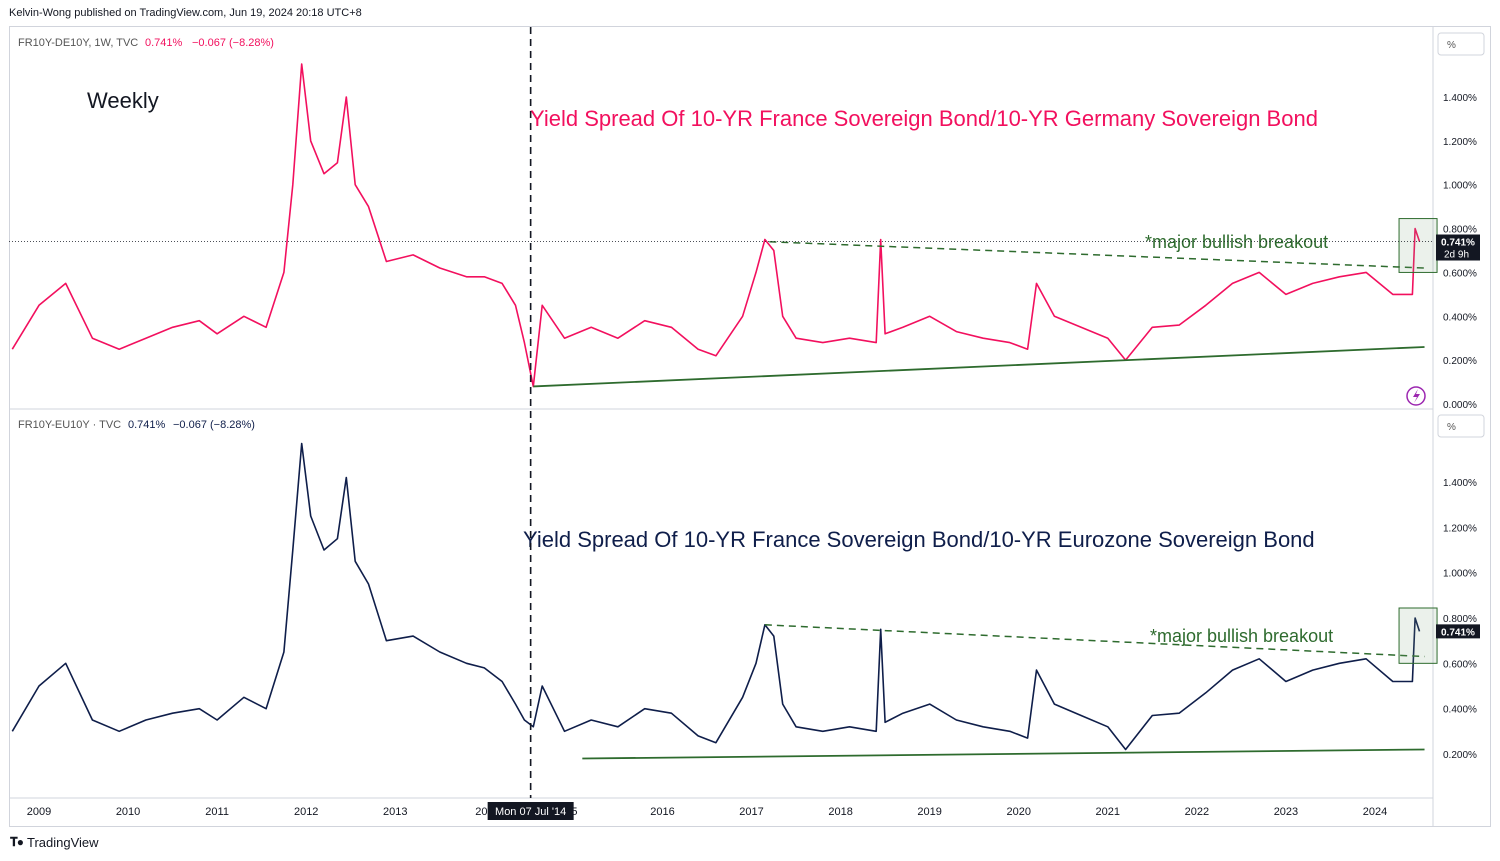 The image size is (1500, 861). Describe the element at coordinates (69, 425) in the screenshot. I see `legend-symbol-bottom: FR10Y-EU10Y · TVC` at that location.